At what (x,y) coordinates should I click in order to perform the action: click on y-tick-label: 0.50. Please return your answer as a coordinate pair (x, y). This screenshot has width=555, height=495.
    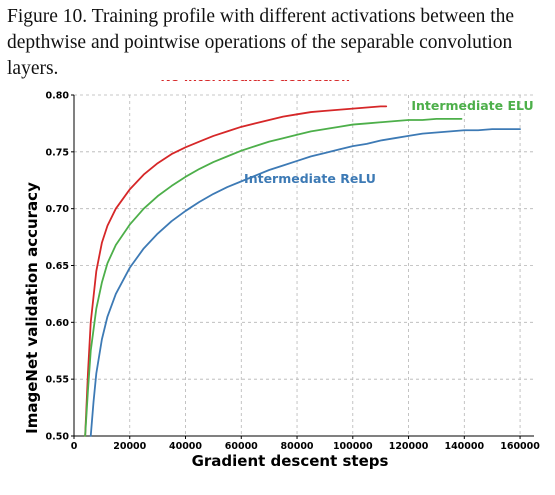
    Looking at the image, I should click on (58, 437).